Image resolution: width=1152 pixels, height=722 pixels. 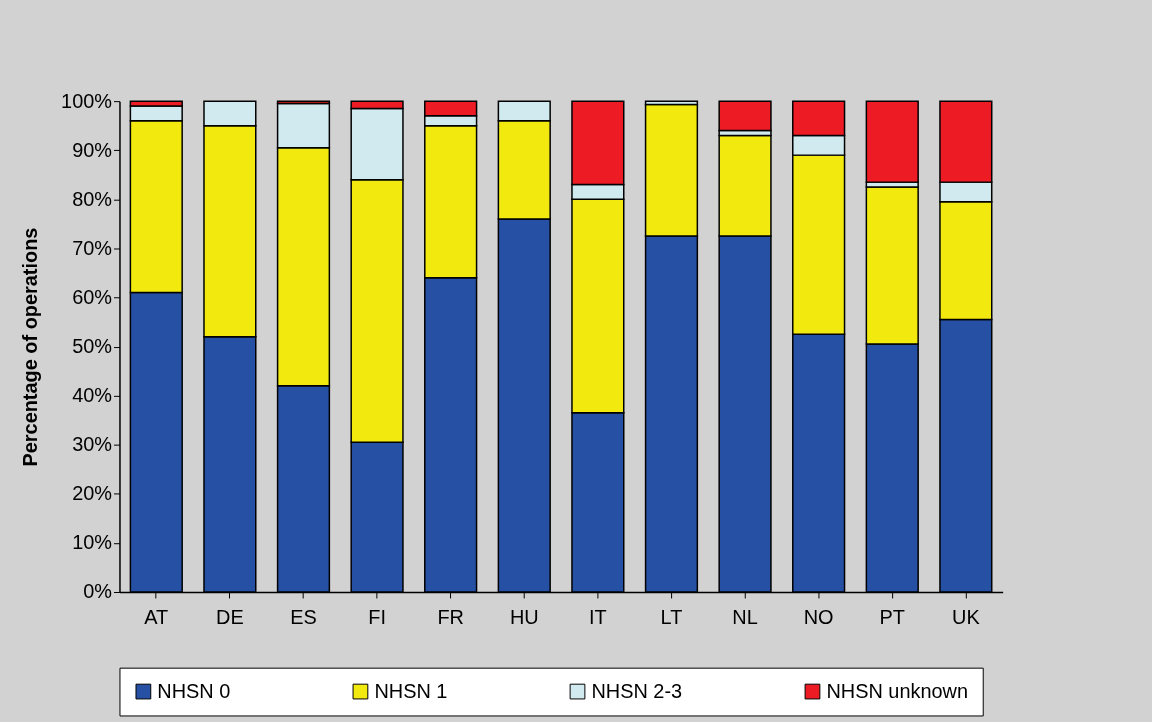 I want to click on legend-label: NHSN 1, so click(x=411, y=690).